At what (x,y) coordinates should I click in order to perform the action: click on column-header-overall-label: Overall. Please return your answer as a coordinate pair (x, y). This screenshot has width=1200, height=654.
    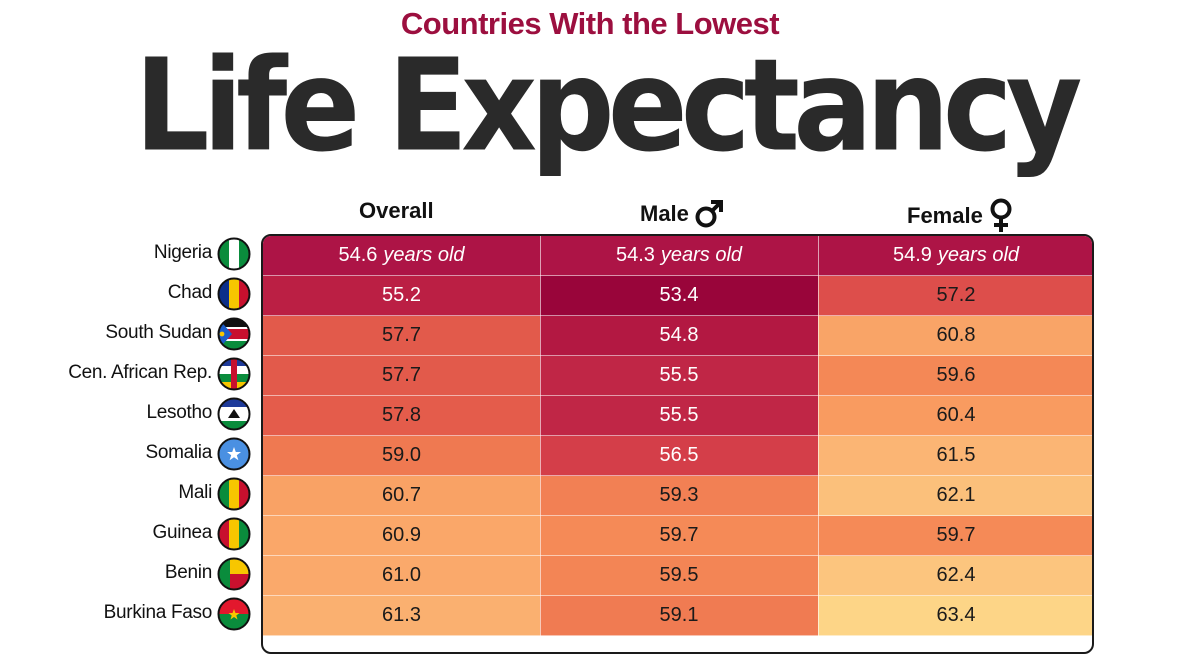
    Looking at the image, I should click on (396, 210).